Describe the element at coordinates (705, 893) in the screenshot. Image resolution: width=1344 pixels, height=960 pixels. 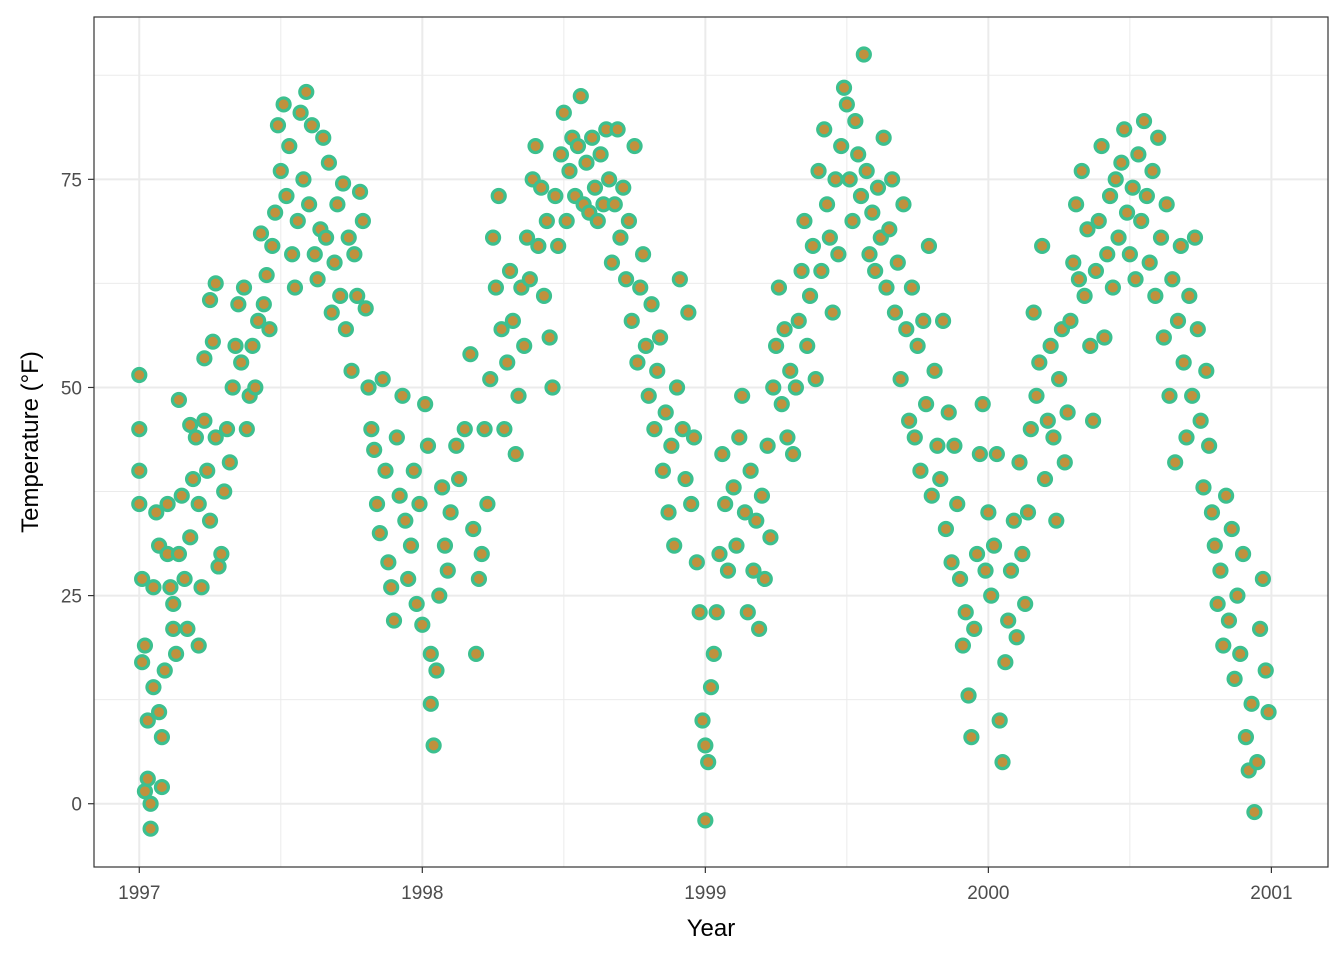
I see `x-tick-label: 1999` at that location.